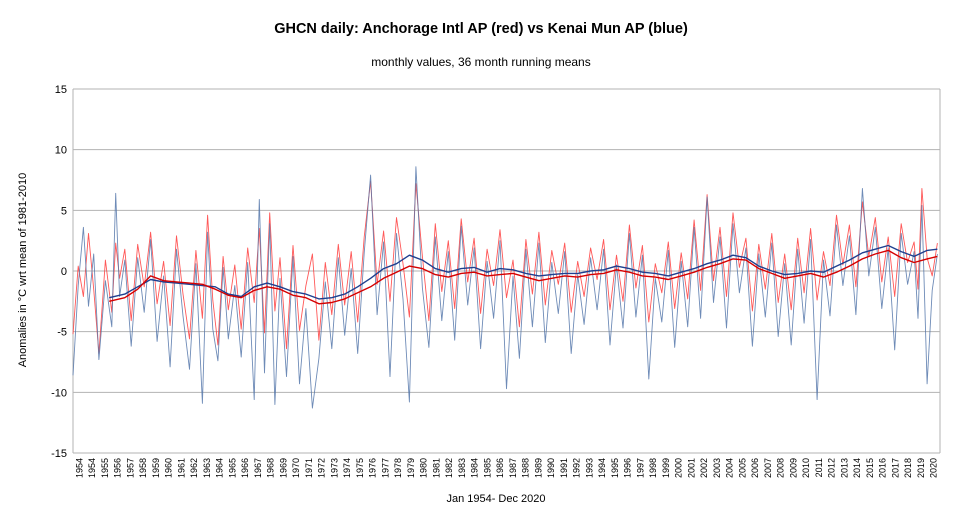  I want to click on x-tick-label: 1975, so click(360, 468).